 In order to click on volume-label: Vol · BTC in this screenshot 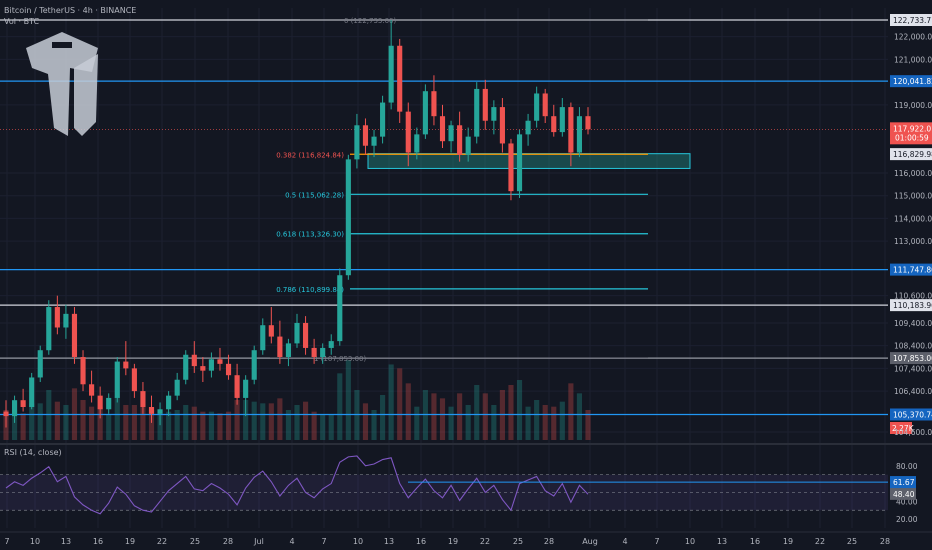, I will do `click(22, 21)`.